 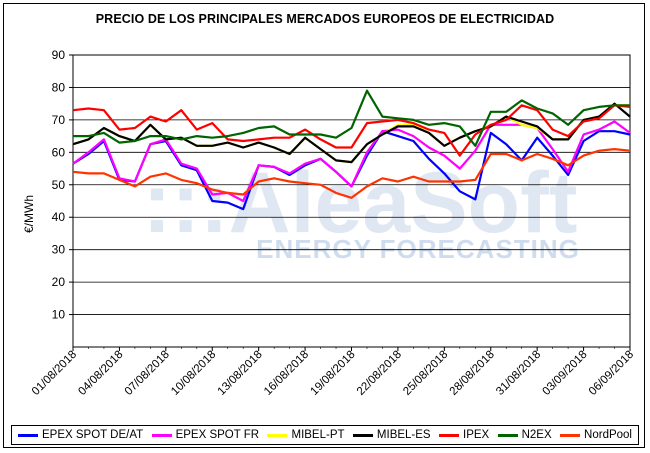 I want to click on y-tick-label: 90, so click(x=59, y=55).